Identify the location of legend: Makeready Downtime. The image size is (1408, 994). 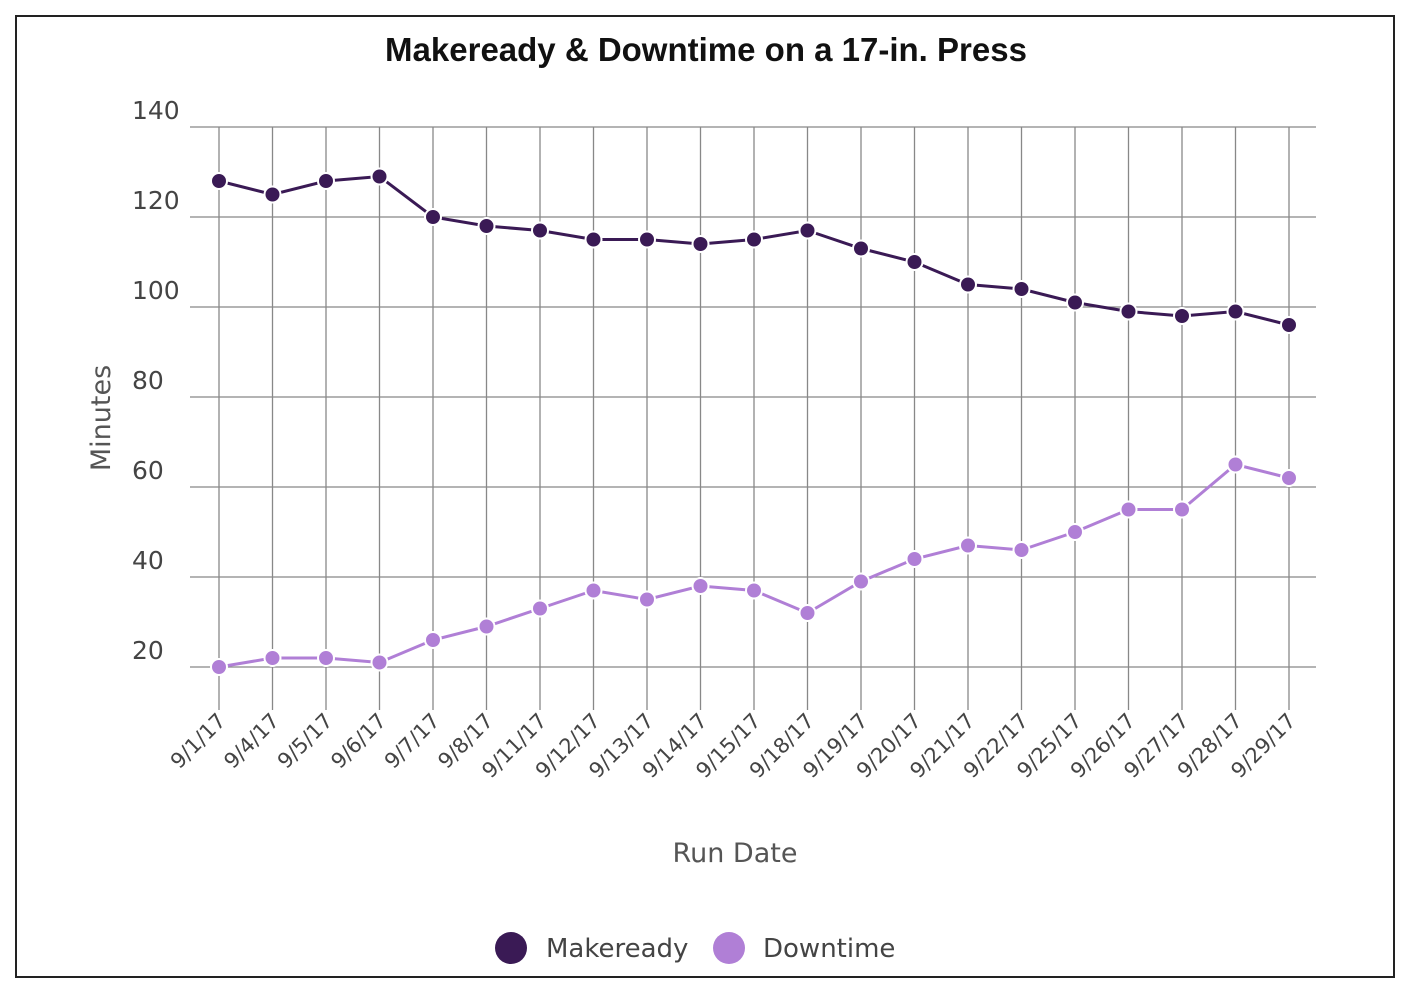
(695, 948).